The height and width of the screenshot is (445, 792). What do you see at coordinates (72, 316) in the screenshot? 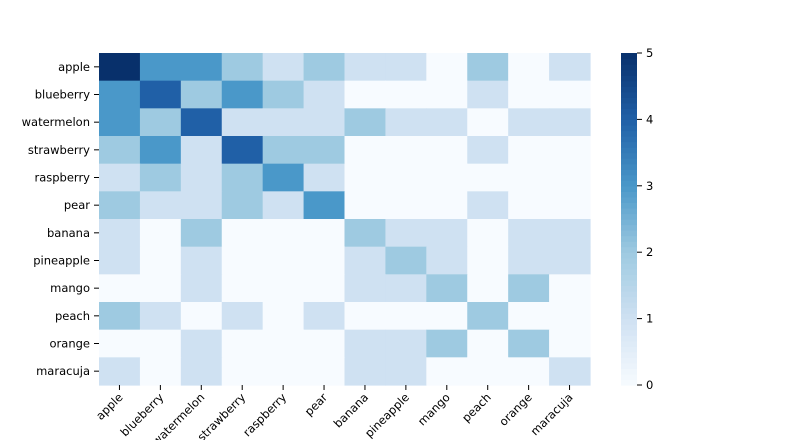
I see `y-tick-label: peach` at bounding box center [72, 316].